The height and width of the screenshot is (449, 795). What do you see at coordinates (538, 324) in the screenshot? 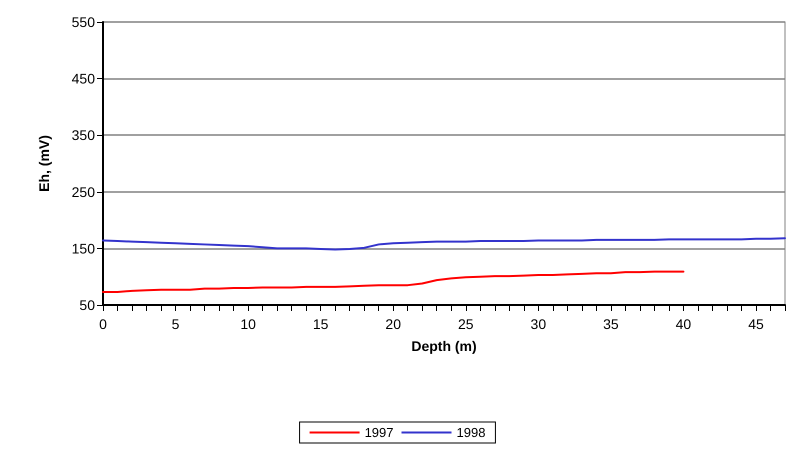
I see `x-tick-label: 30` at bounding box center [538, 324].